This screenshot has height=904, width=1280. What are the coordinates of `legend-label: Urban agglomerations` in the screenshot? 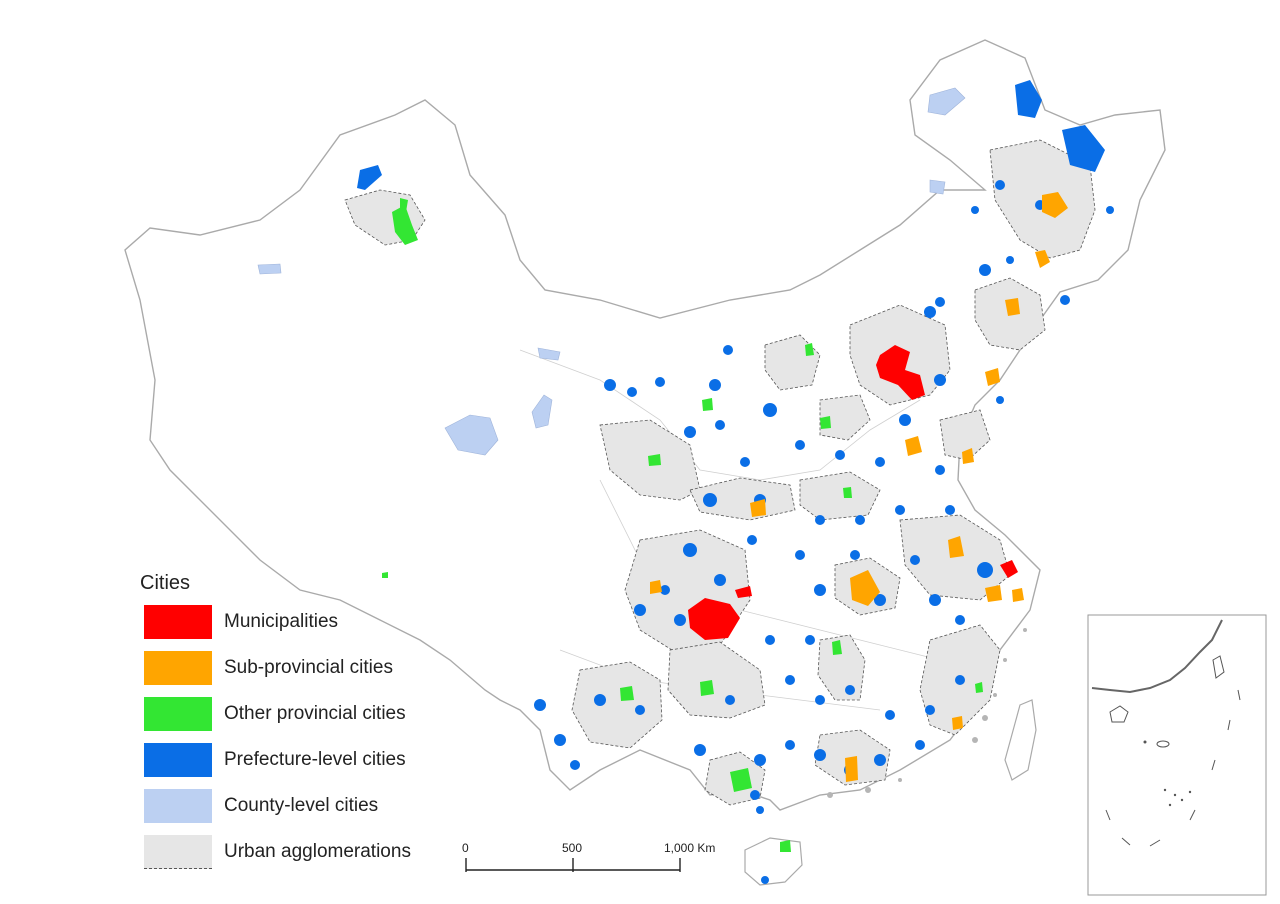 It's located at (317, 851).